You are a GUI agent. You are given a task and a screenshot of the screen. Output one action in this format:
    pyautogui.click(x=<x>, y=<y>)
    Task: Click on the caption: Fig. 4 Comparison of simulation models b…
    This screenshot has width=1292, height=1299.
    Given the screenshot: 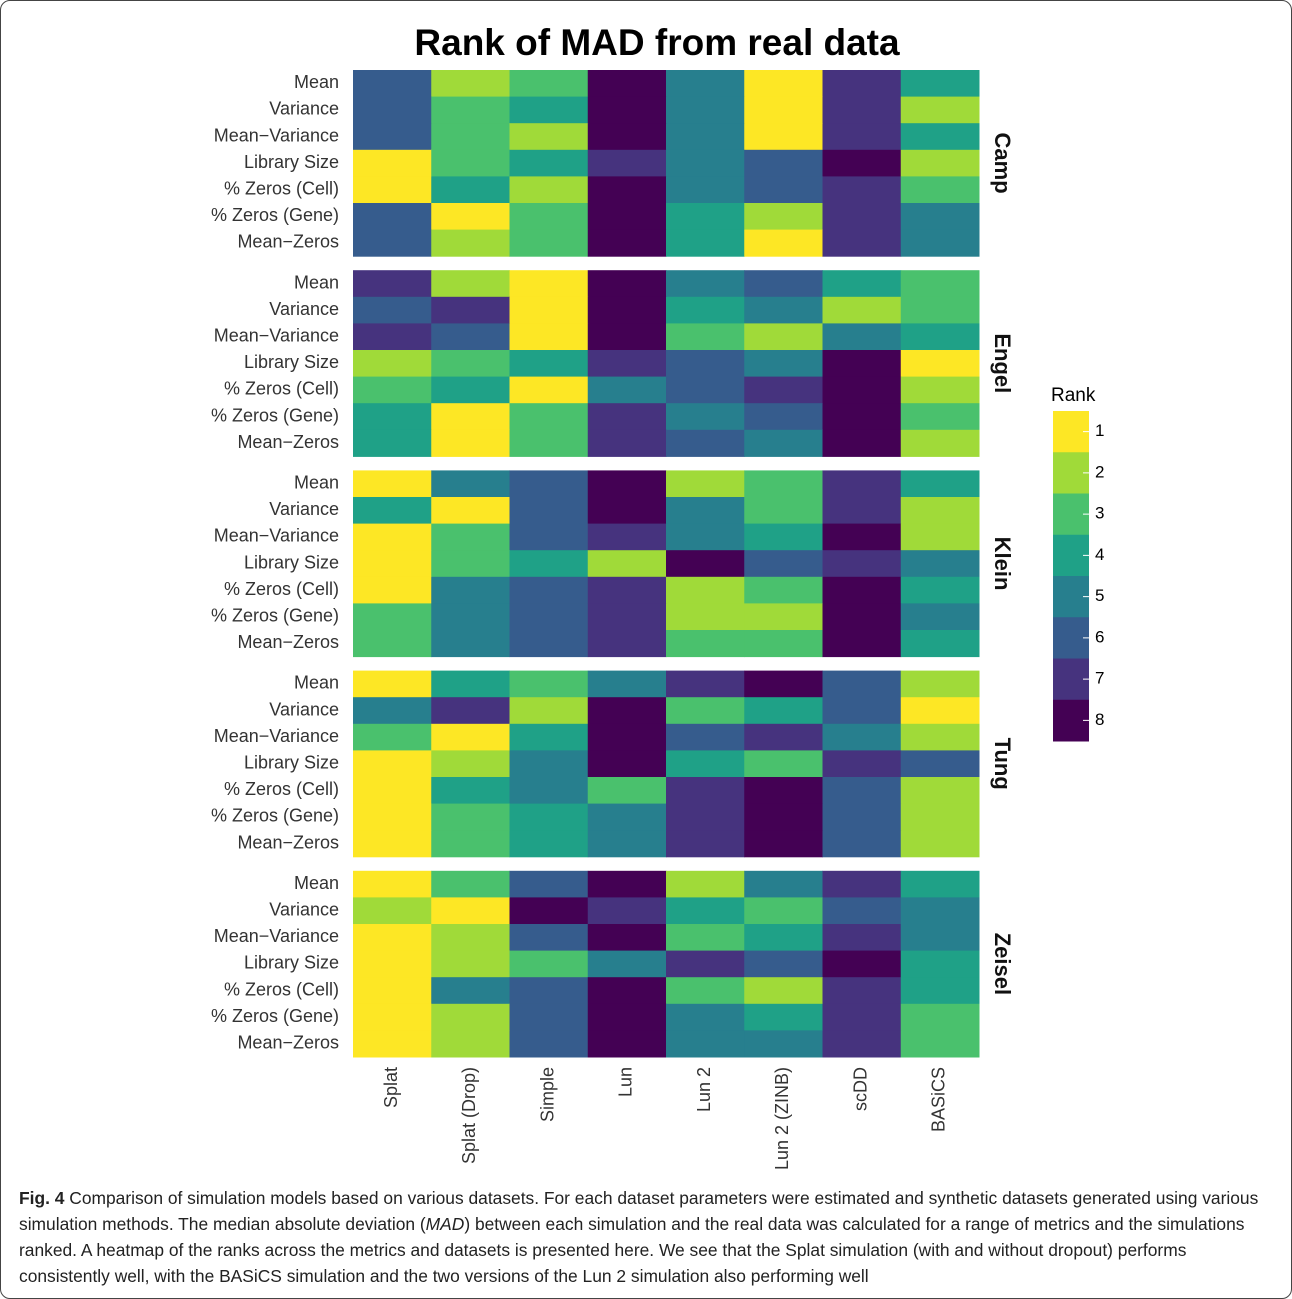 What is the action you would take?
    pyautogui.click(x=646, y=1237)
    